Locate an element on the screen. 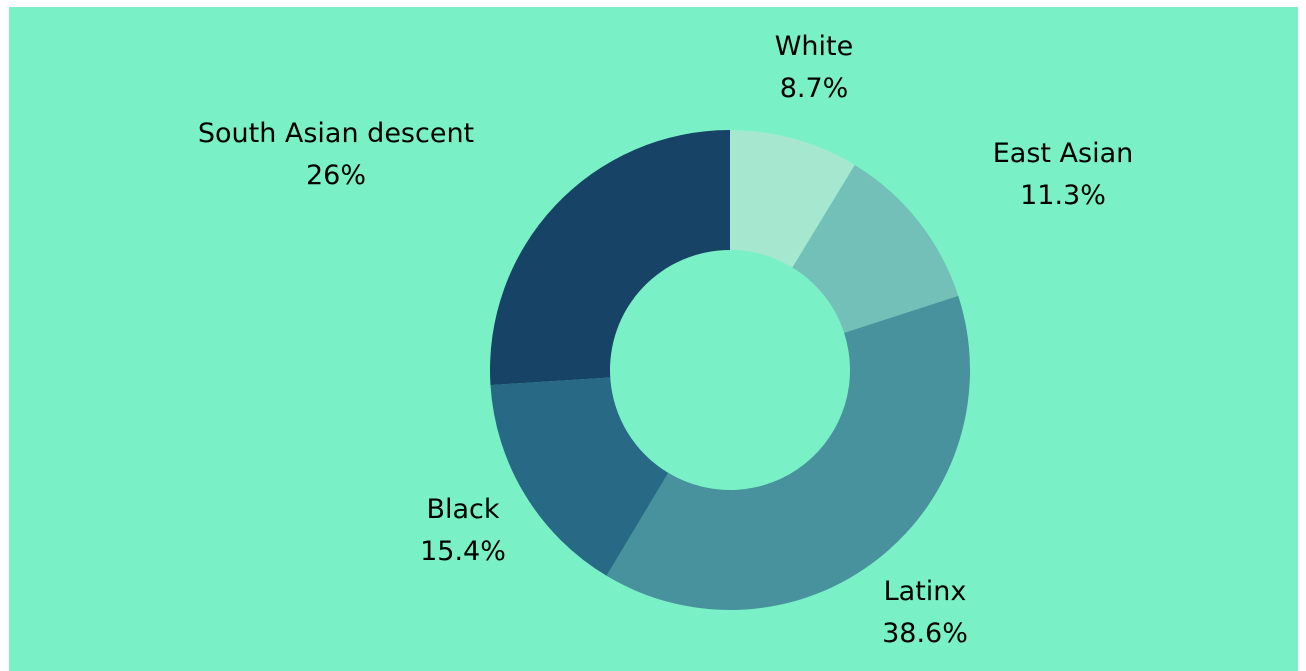 The height and width of the screenshot is (671, 1306). slice-south-asian-descent is located at coordinates (609, 258).